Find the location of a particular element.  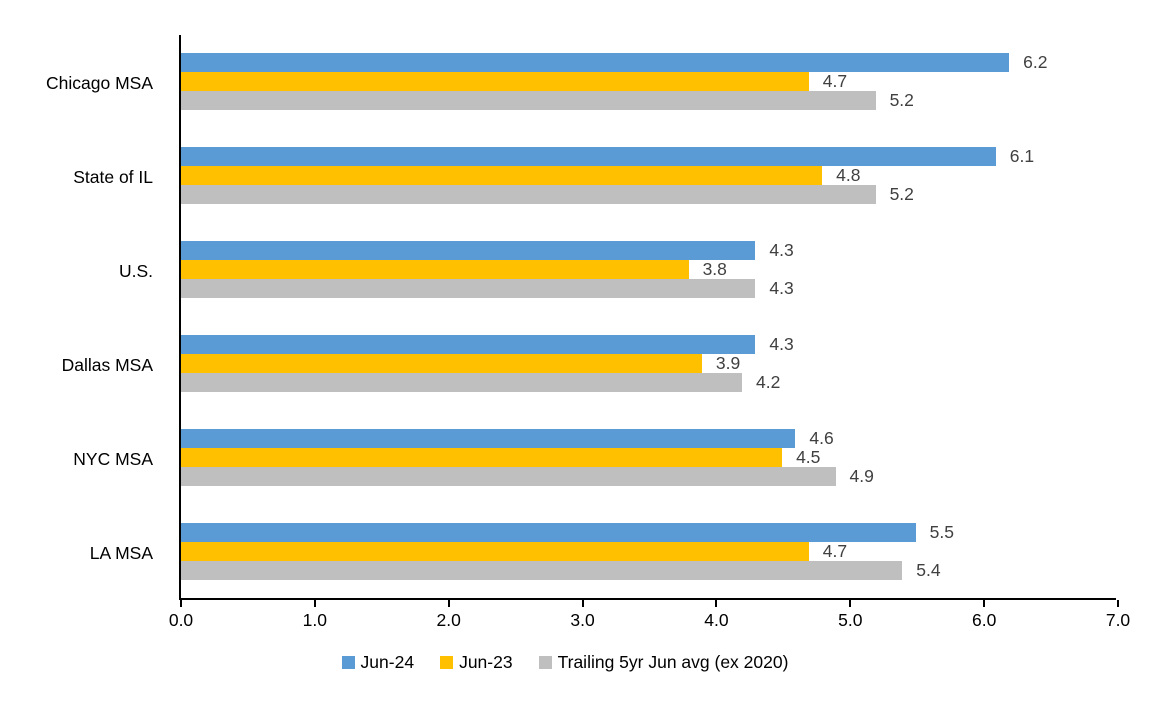

bar-row: 4.6 is located at coordinates (648, 437).